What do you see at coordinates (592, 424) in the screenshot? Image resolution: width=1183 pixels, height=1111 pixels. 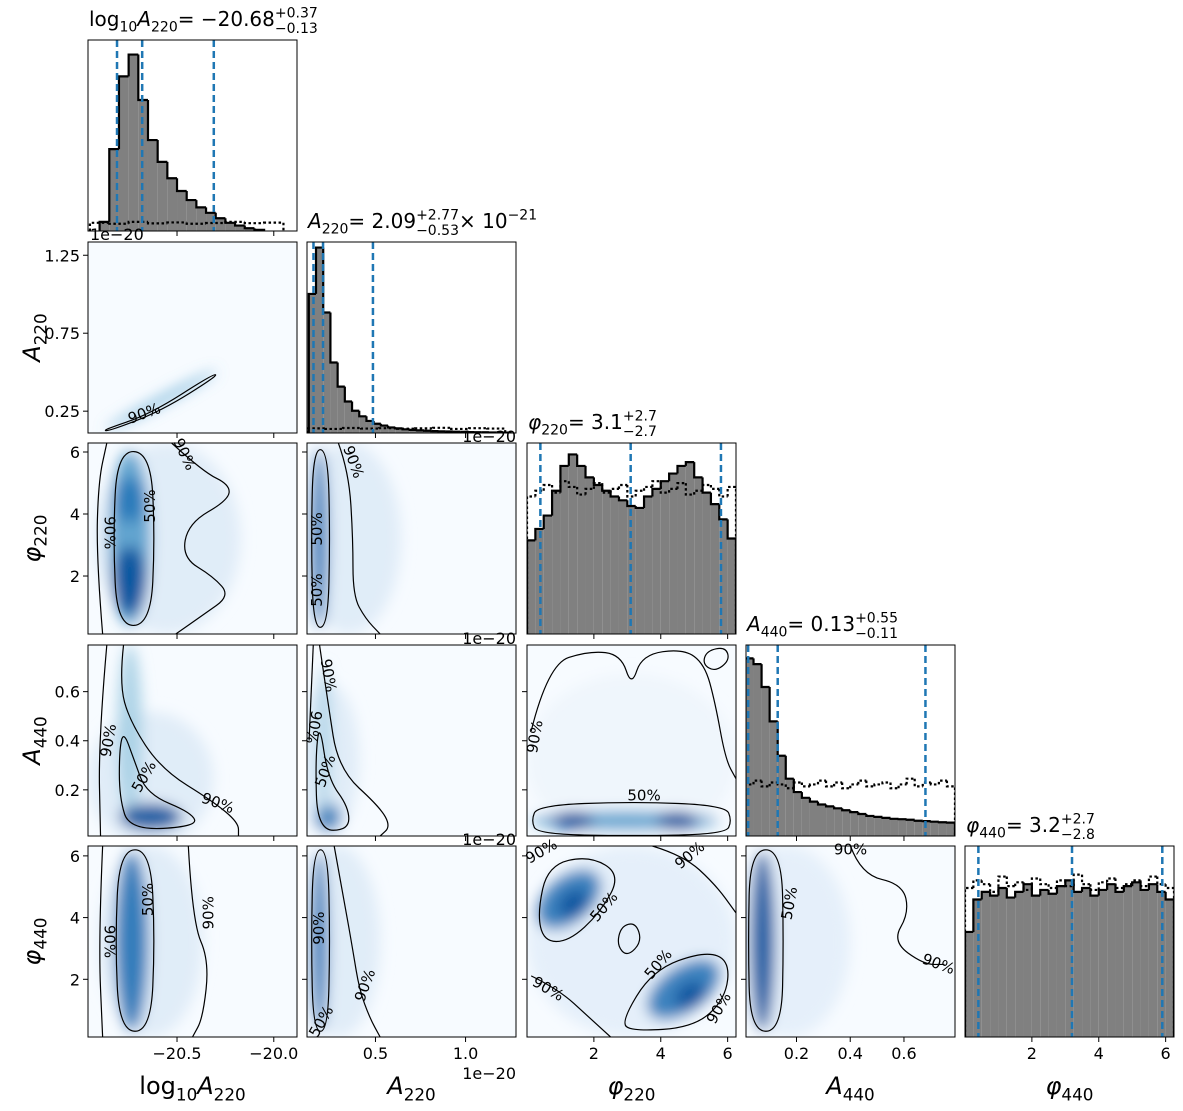 I see `math-label: φ 220 = 3.1 +2.7−2.7` at bounding box center [592, 424].